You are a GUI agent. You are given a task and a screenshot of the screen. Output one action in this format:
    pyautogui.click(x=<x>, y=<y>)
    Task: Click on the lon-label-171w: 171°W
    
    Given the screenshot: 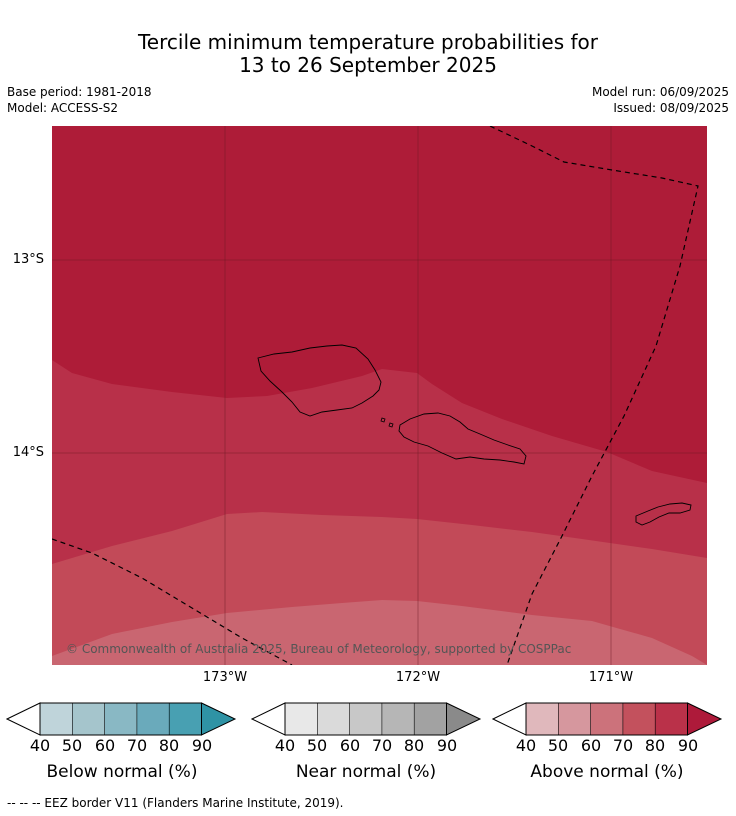 What is the action you would take?
    pyautogui.click(x=611, y=677)
    